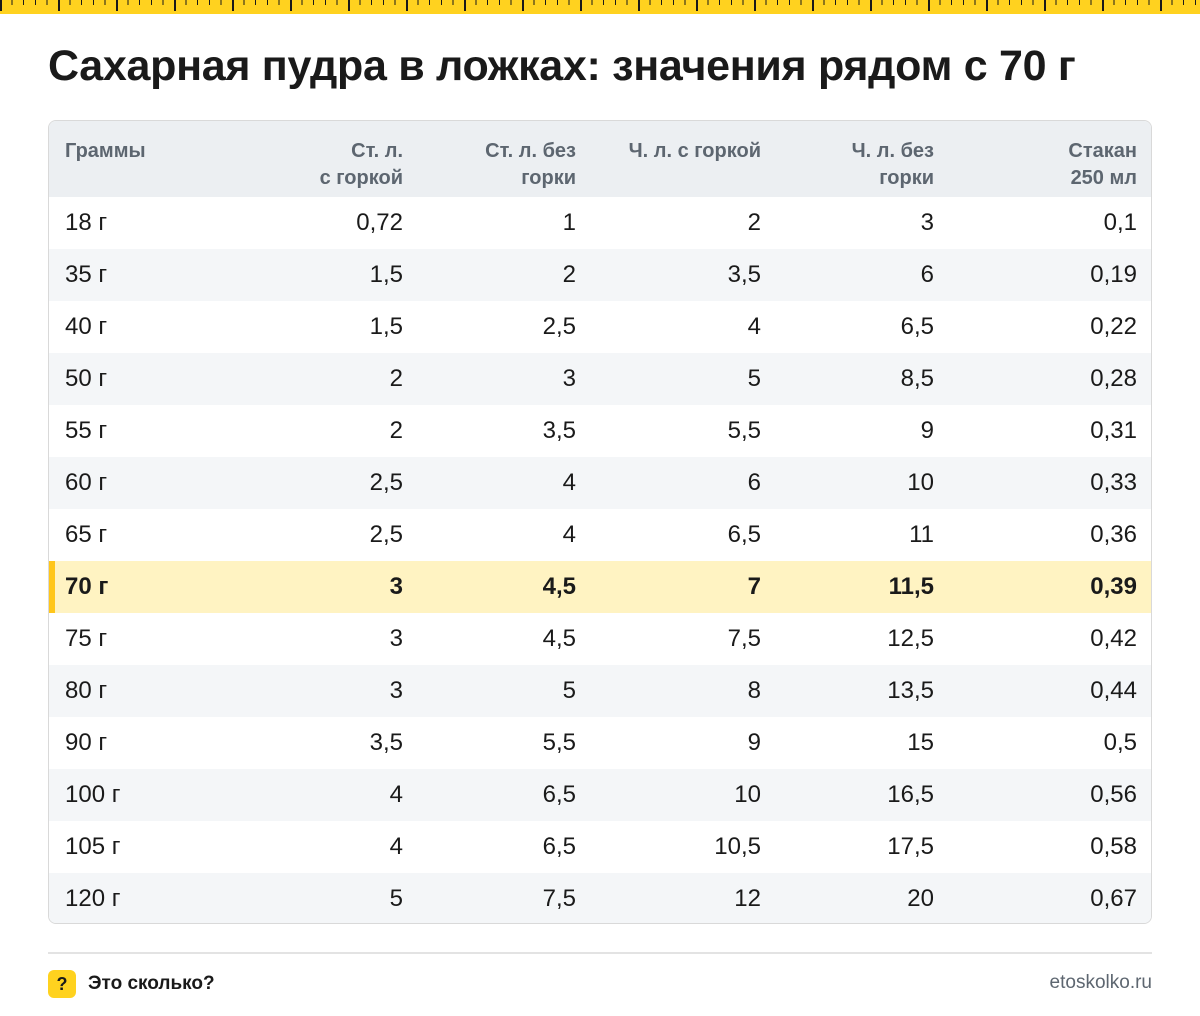 This screenshot has height=1016, width=1200. Describe the element at coordinates (530, 151) in the screenshot. I see `column-header-line: Ст. л. без` at that location.